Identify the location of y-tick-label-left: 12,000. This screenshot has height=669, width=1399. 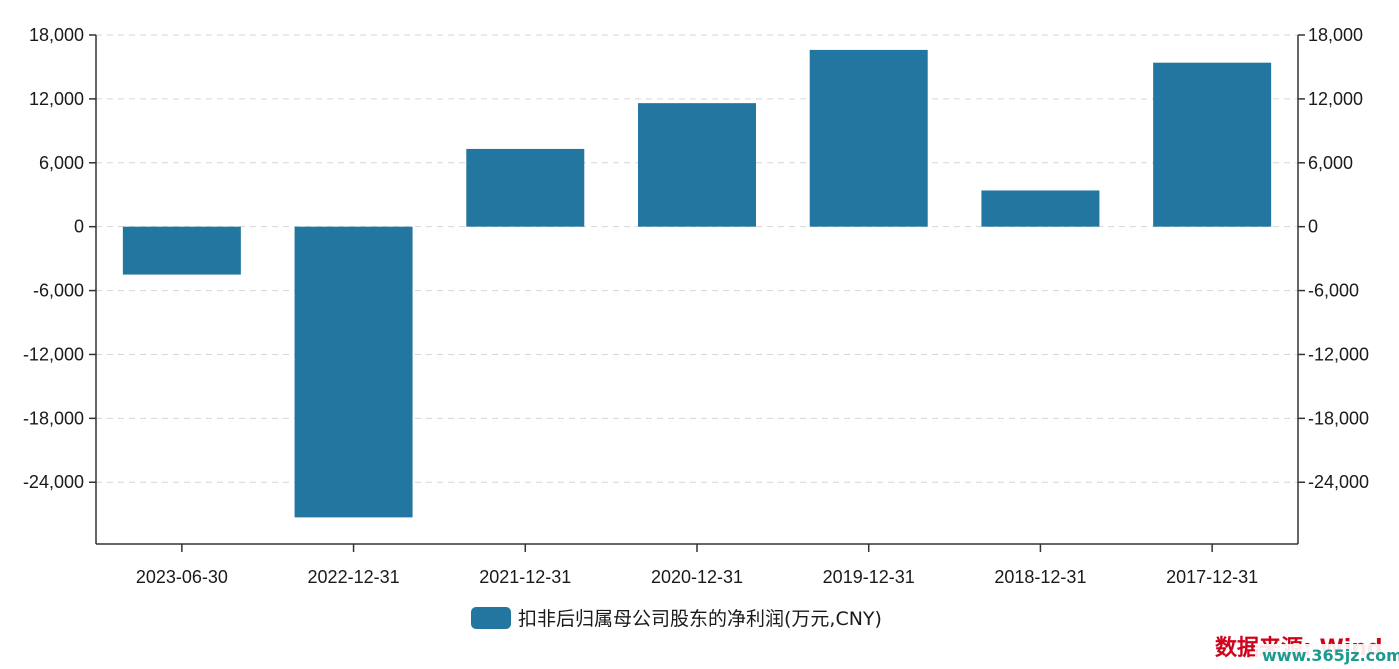
(56, 99).